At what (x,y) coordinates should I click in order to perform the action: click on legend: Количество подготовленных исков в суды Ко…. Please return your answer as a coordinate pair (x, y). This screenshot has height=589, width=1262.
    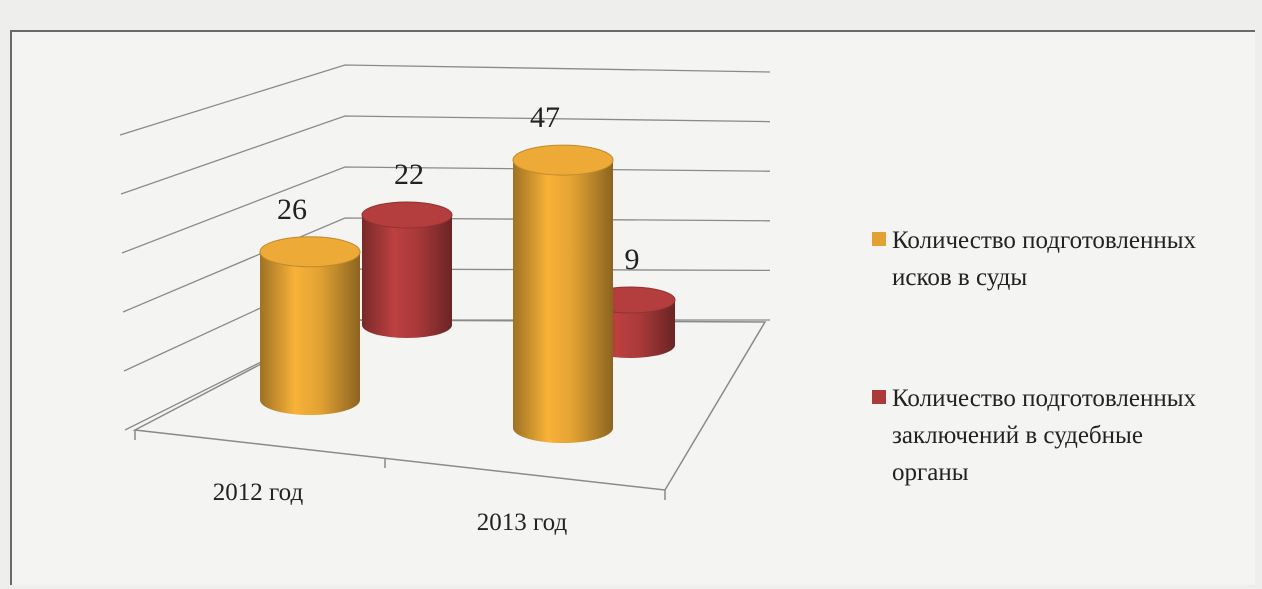
    Looking at the image, I should click on (1047, 356).